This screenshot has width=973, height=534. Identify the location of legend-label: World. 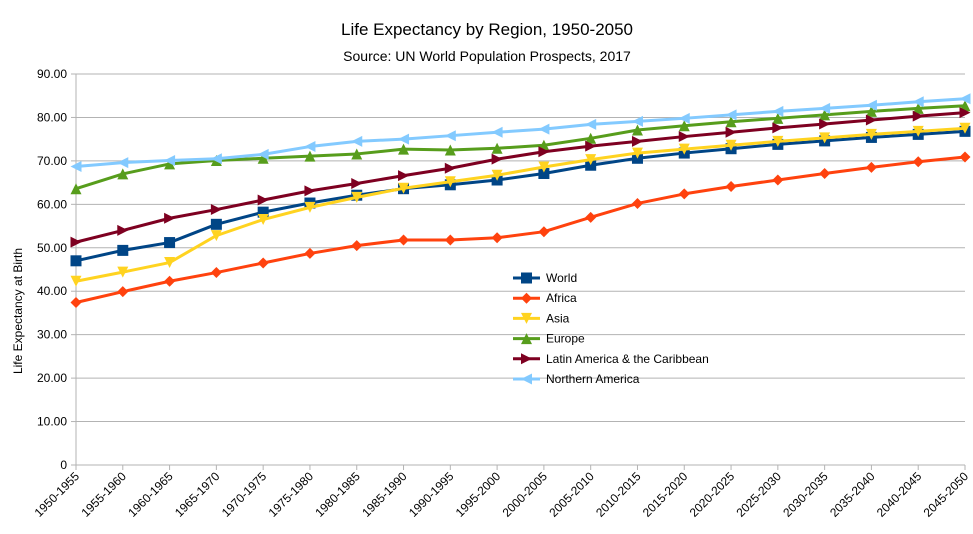
(561, 278).